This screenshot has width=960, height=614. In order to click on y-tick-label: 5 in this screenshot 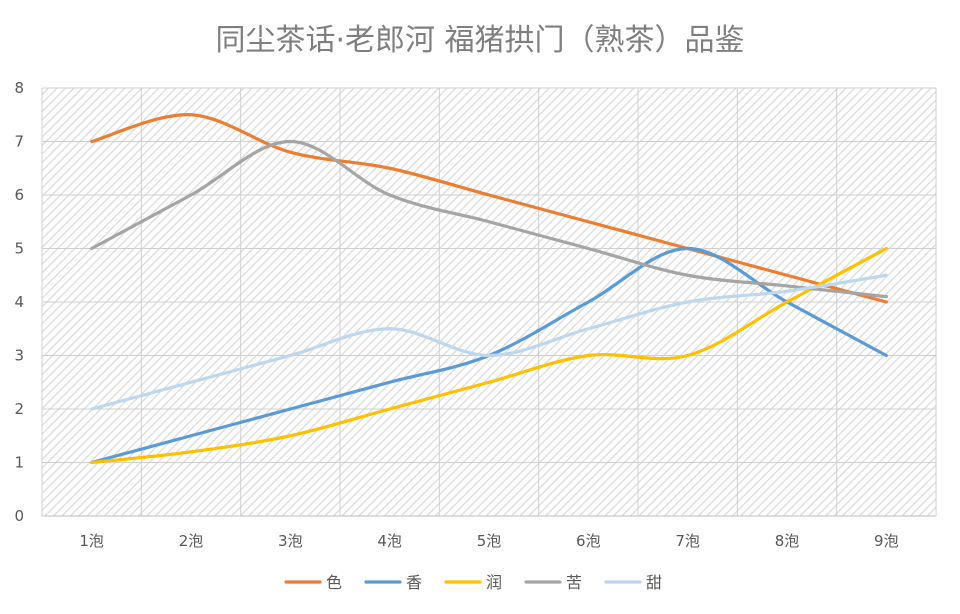, I will do `click(19, 249)`.